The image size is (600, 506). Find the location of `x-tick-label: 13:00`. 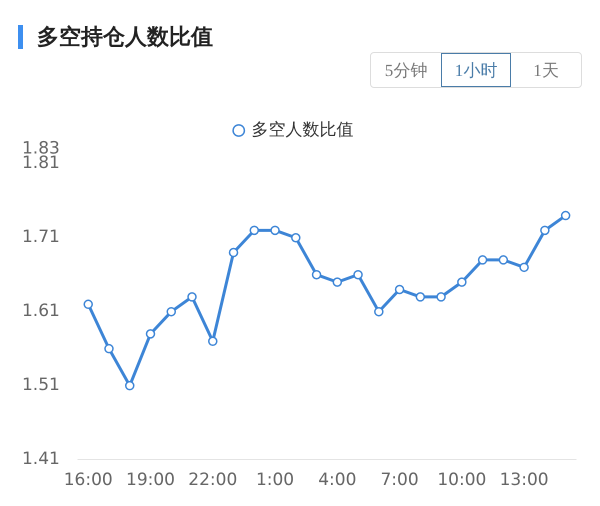

x-tick-label: 13:00 is located at coordinates (524, 480).